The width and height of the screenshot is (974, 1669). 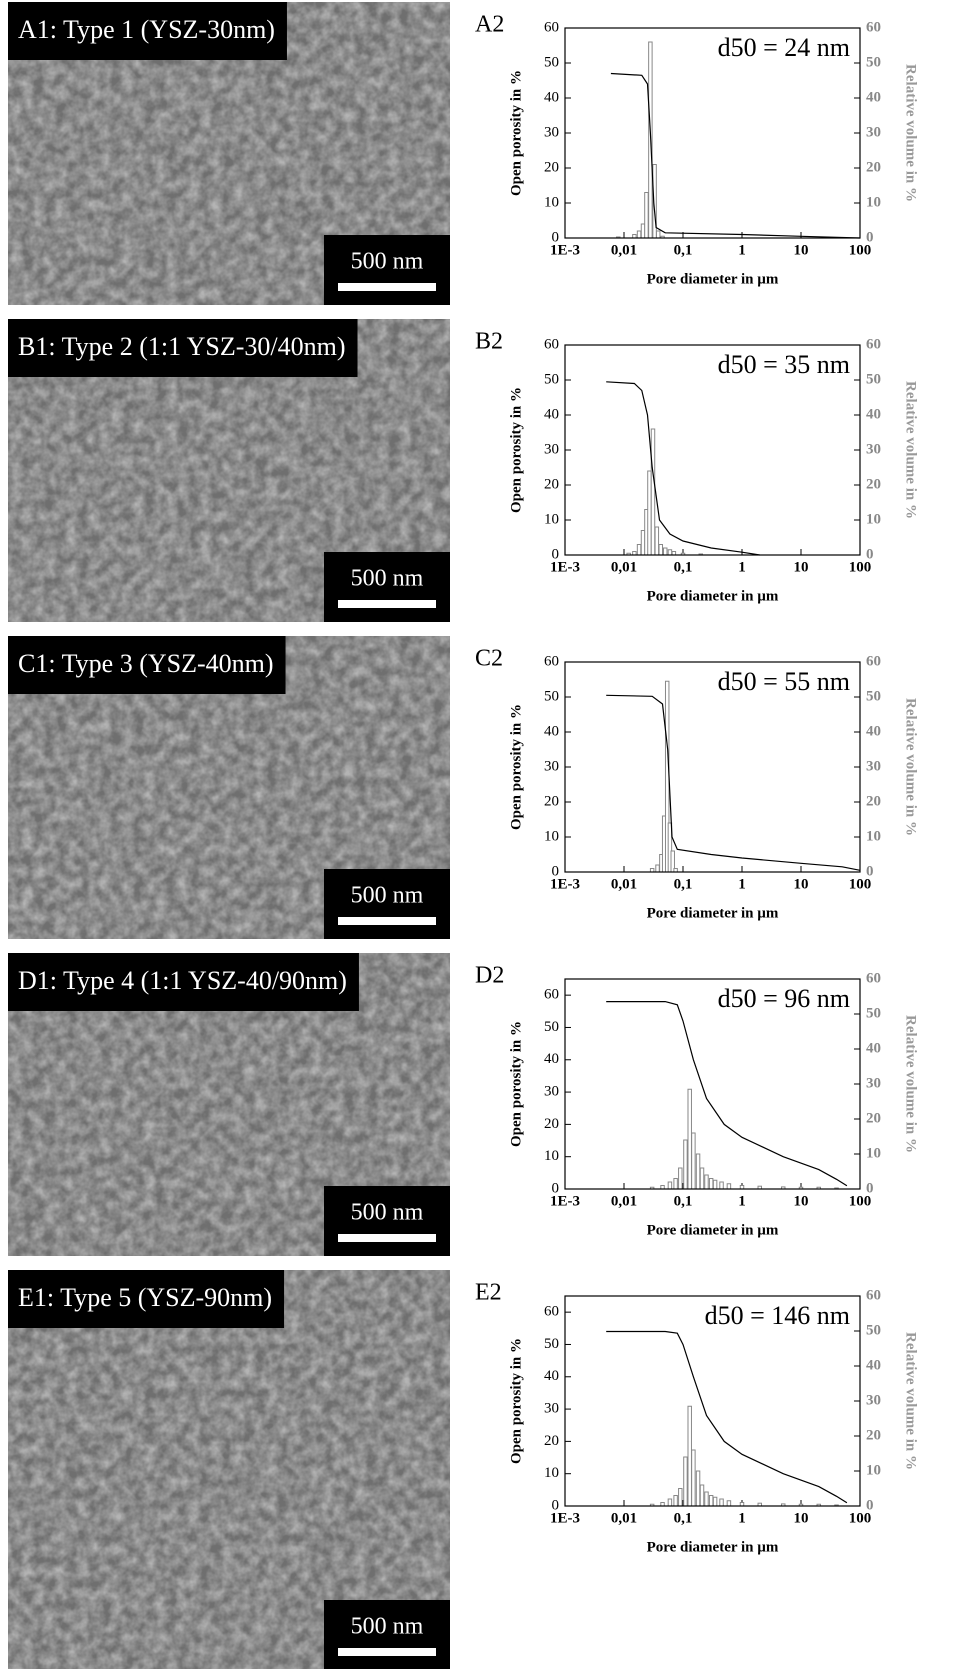 What do you see at coordinates (182, 980) in the screenshot?
I see `image-label: D1: Type 4 (1:1 YSZ-40/90nm)` at bounding box center [182, 980].